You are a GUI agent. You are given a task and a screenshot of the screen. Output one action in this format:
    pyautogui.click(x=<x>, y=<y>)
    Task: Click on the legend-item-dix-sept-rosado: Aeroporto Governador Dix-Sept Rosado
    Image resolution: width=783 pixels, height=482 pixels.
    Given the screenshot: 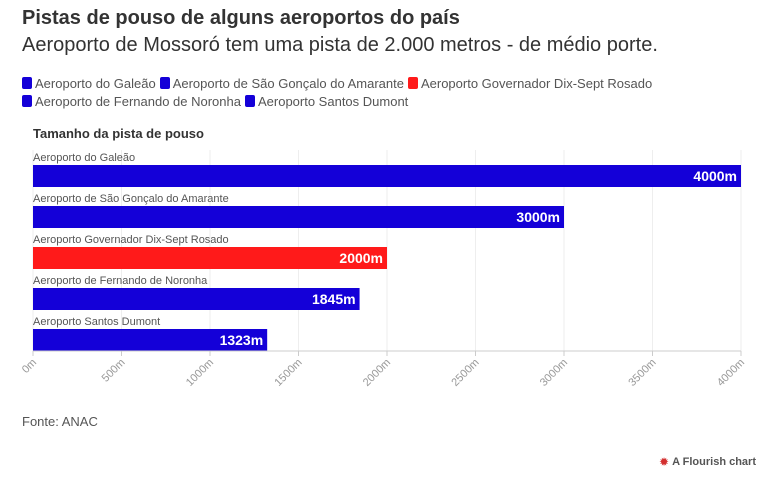 What is the action you would take?
    pyautogui.click(x=530, y=83)
    